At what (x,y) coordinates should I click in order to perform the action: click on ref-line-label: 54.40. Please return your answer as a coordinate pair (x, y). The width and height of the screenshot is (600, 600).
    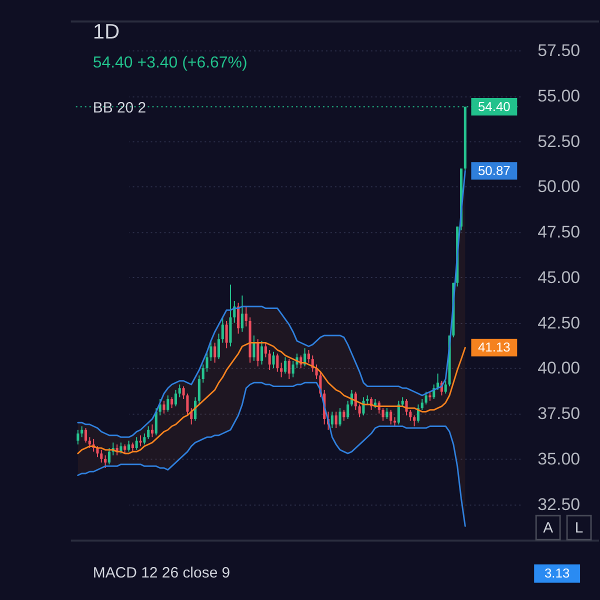
    Looking at the image, I should click on (494, 106).